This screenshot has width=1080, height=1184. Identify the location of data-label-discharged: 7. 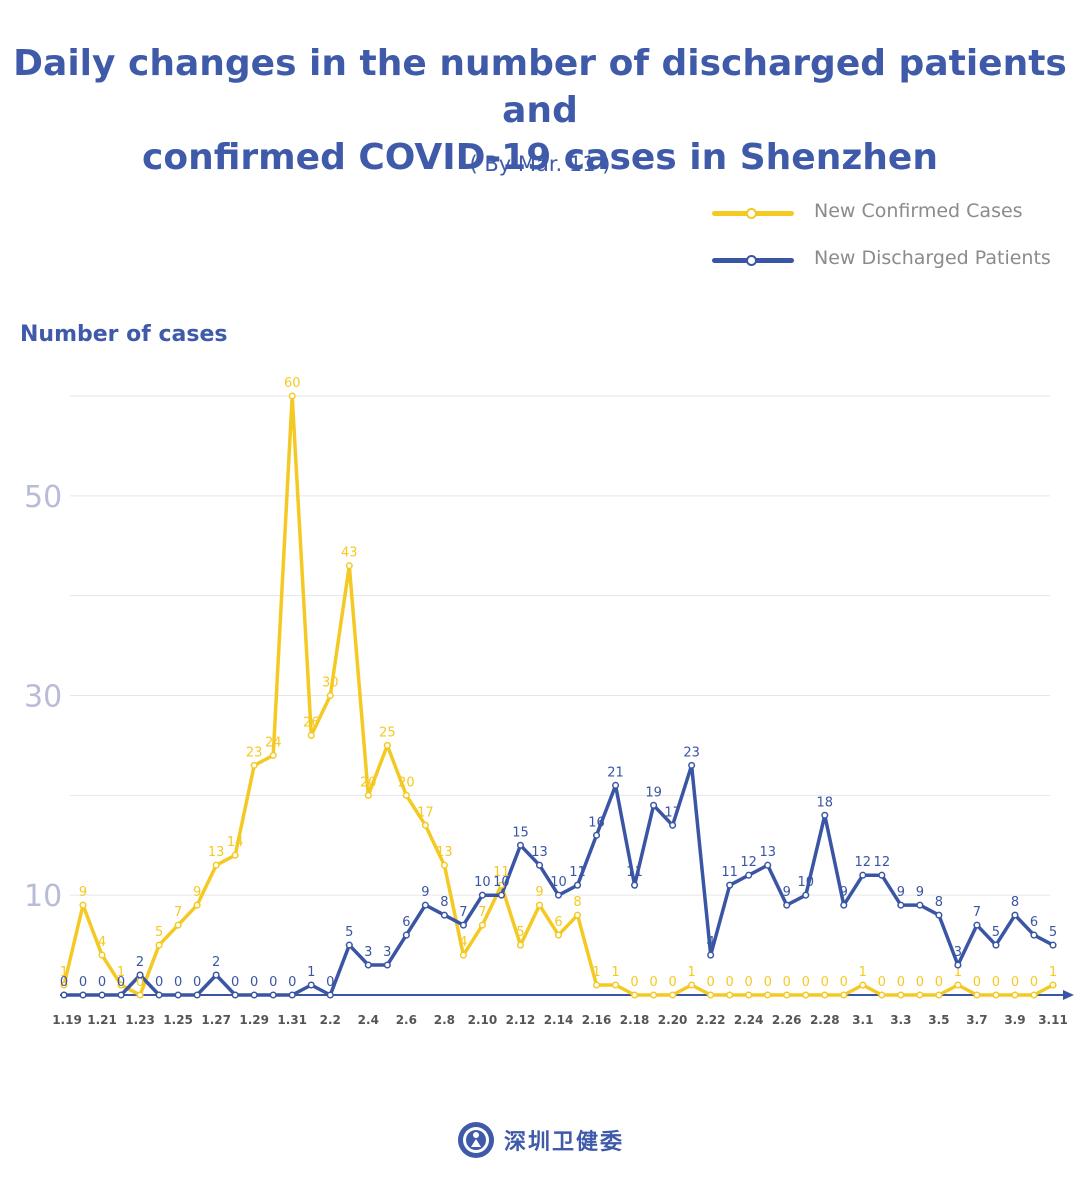
(463, 912).